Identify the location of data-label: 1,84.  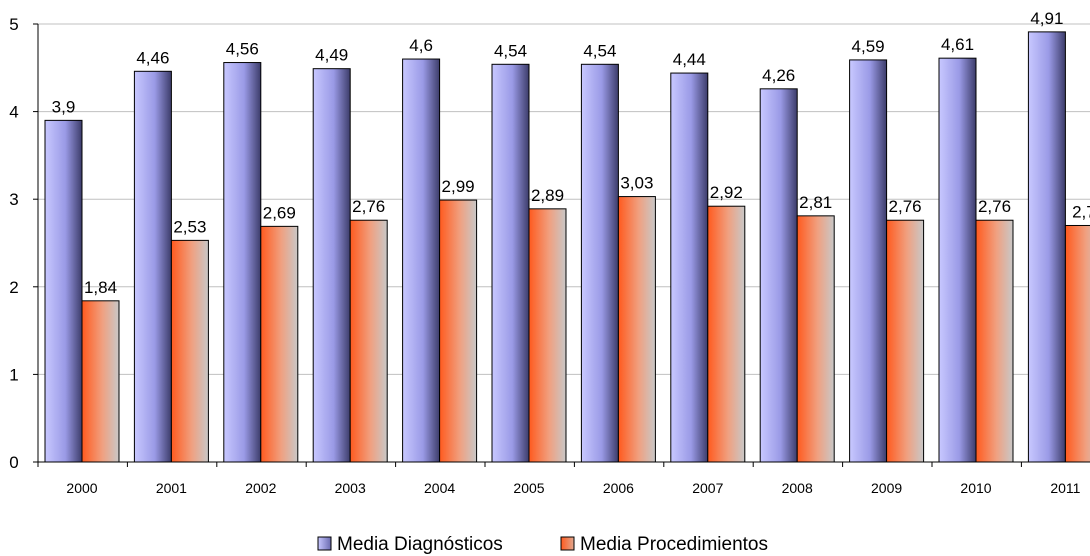
(100, 287).